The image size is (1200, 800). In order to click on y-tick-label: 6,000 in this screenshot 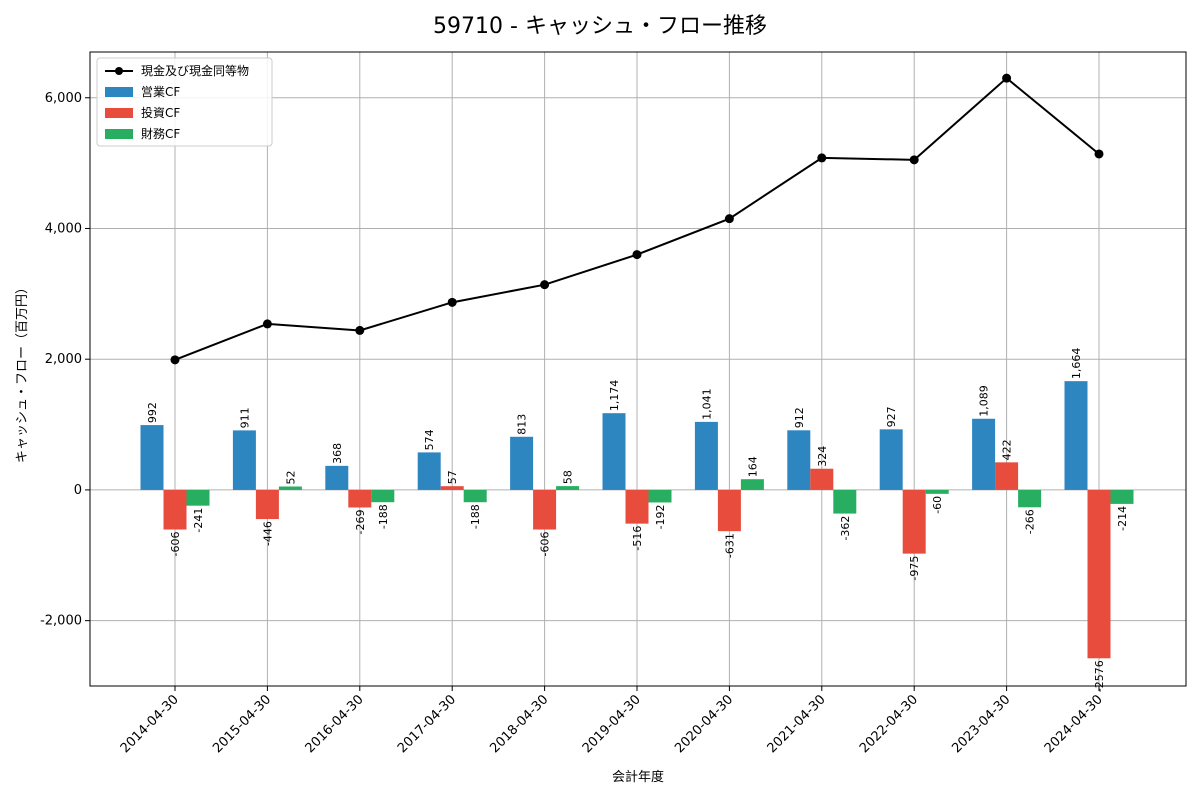, I will do `click(63, 98)`.